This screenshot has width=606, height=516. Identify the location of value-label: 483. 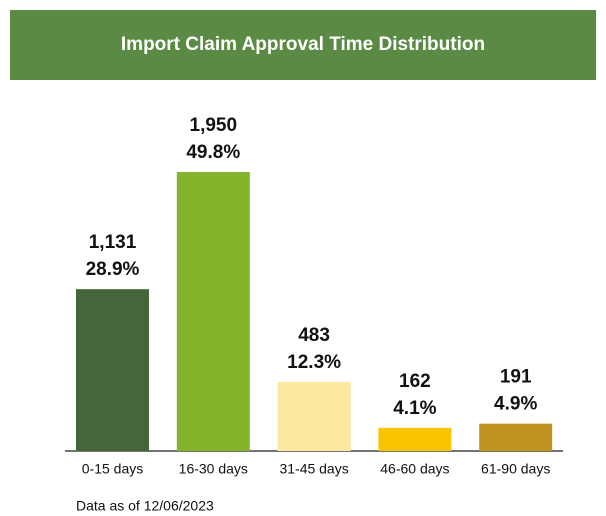
(314, 335).